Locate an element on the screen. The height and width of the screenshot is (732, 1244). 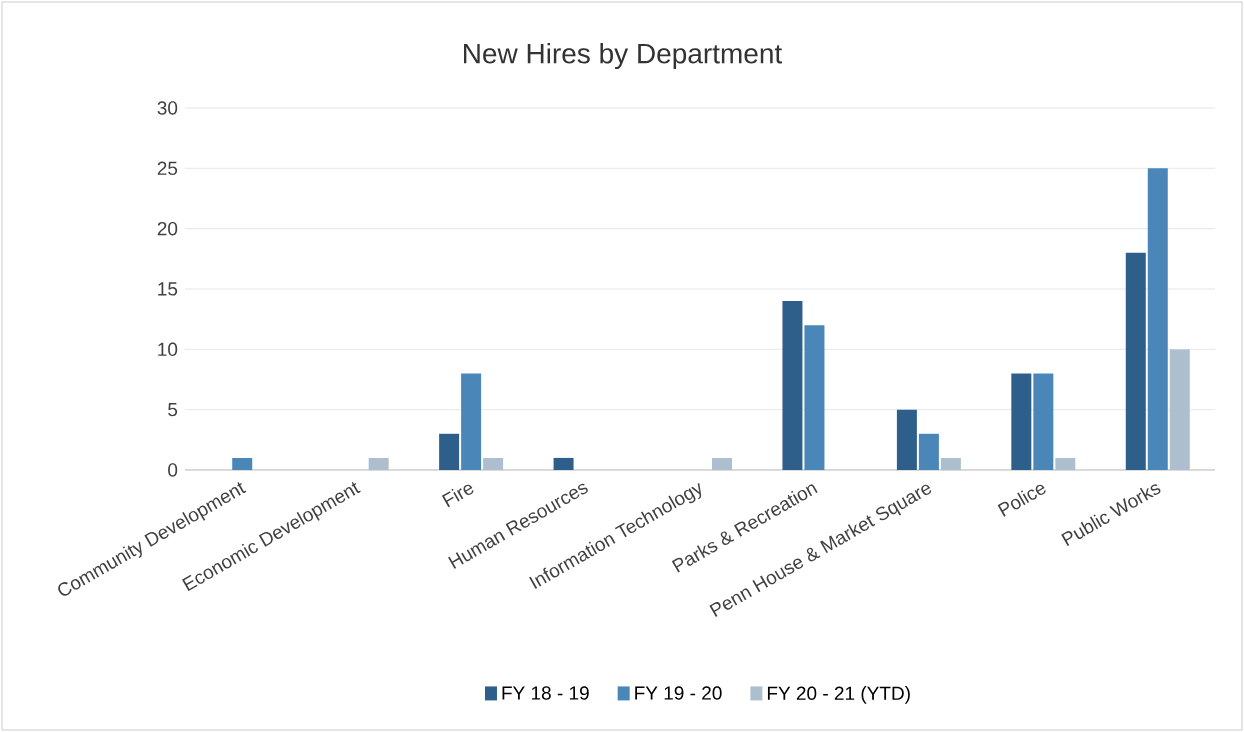
y-tick-label: 0 is located at coordinates (173, 470).